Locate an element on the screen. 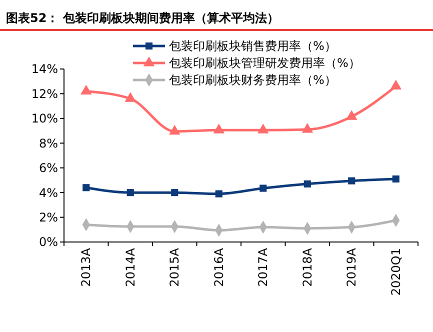  y-tick-label: 10% is located at coordinates (44, 119).